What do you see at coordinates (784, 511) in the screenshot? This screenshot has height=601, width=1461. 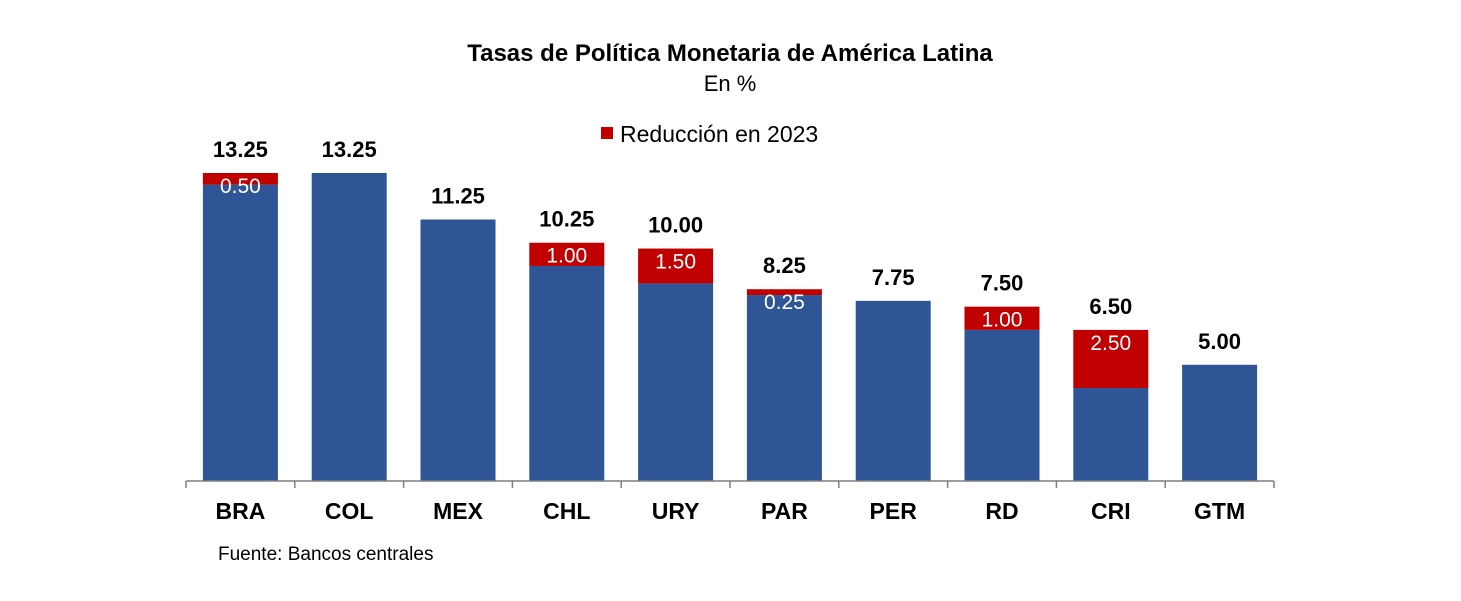 I see `x-tick-label-par: PAR` at bounding box center [784, 511].